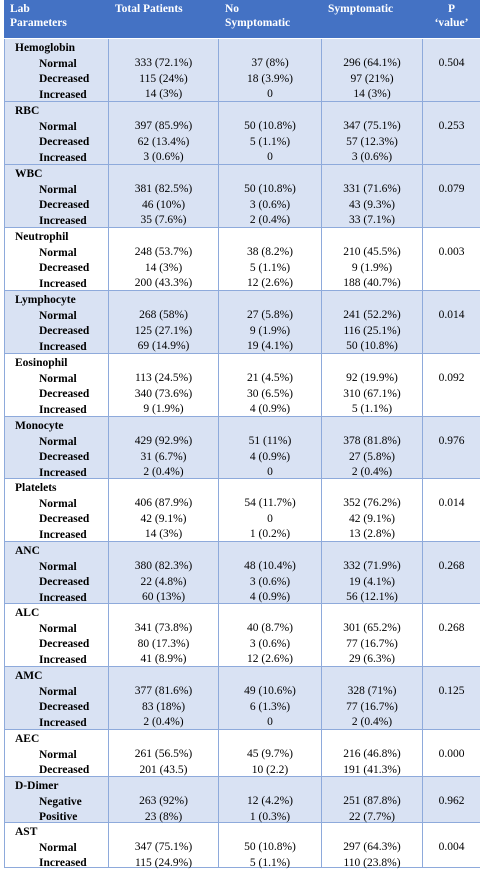  What do you see at coordinates (163, 597) in the screenshot?
I see `total-value: 60 (13%)` at bounding box center [163, 597].